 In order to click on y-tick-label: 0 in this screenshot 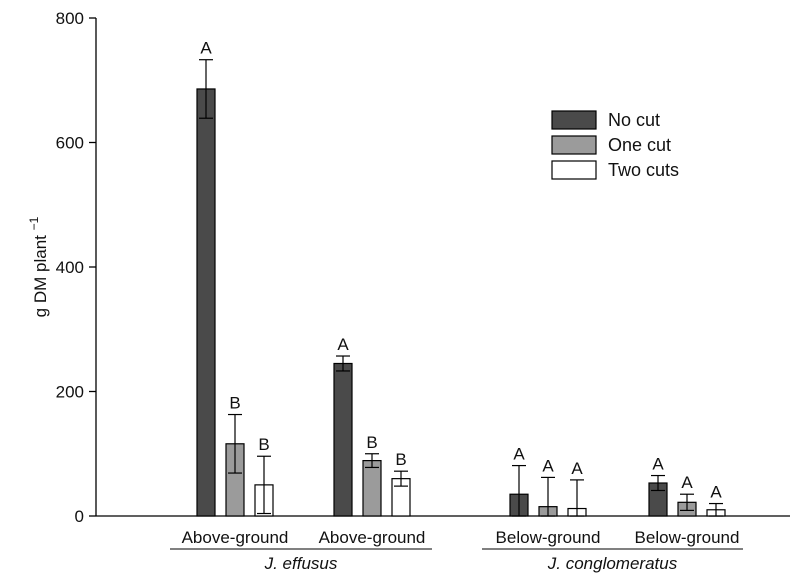, I will do `click(79, 516)`.